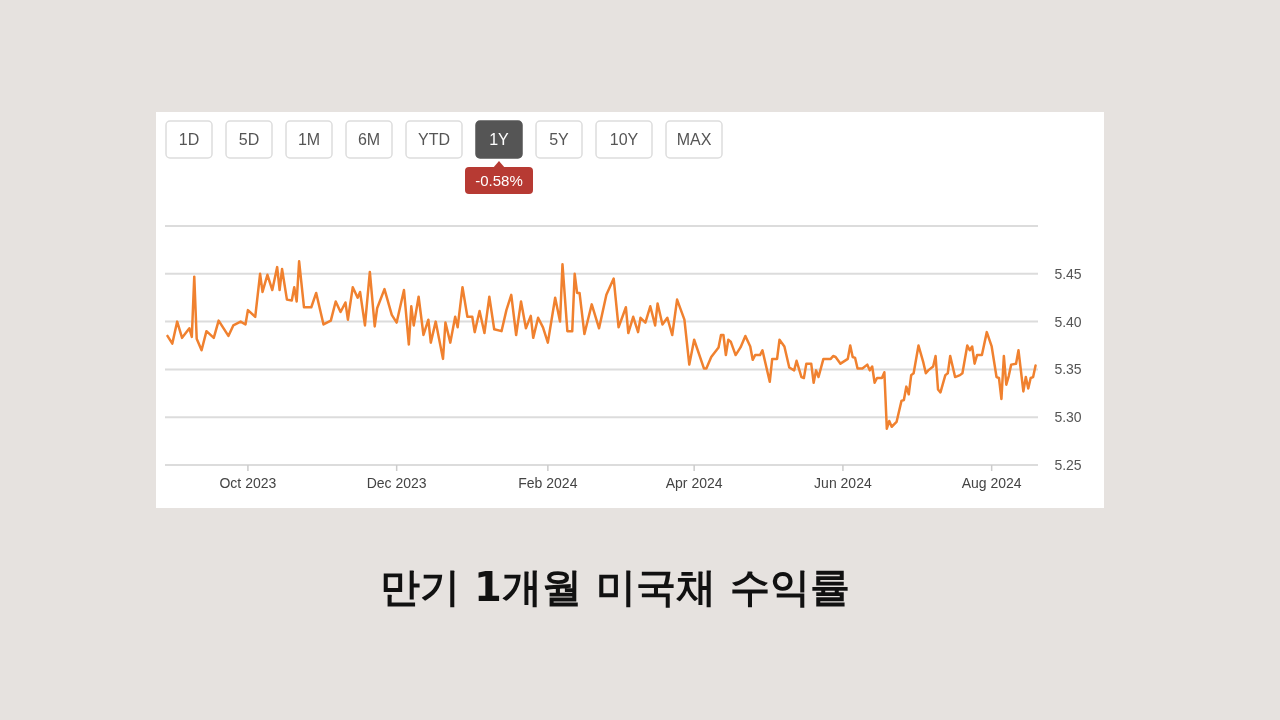  Describe the element at coordinates (248, 483) in the screenshot. I see `x-tick-label: Oct 2023` at that location.